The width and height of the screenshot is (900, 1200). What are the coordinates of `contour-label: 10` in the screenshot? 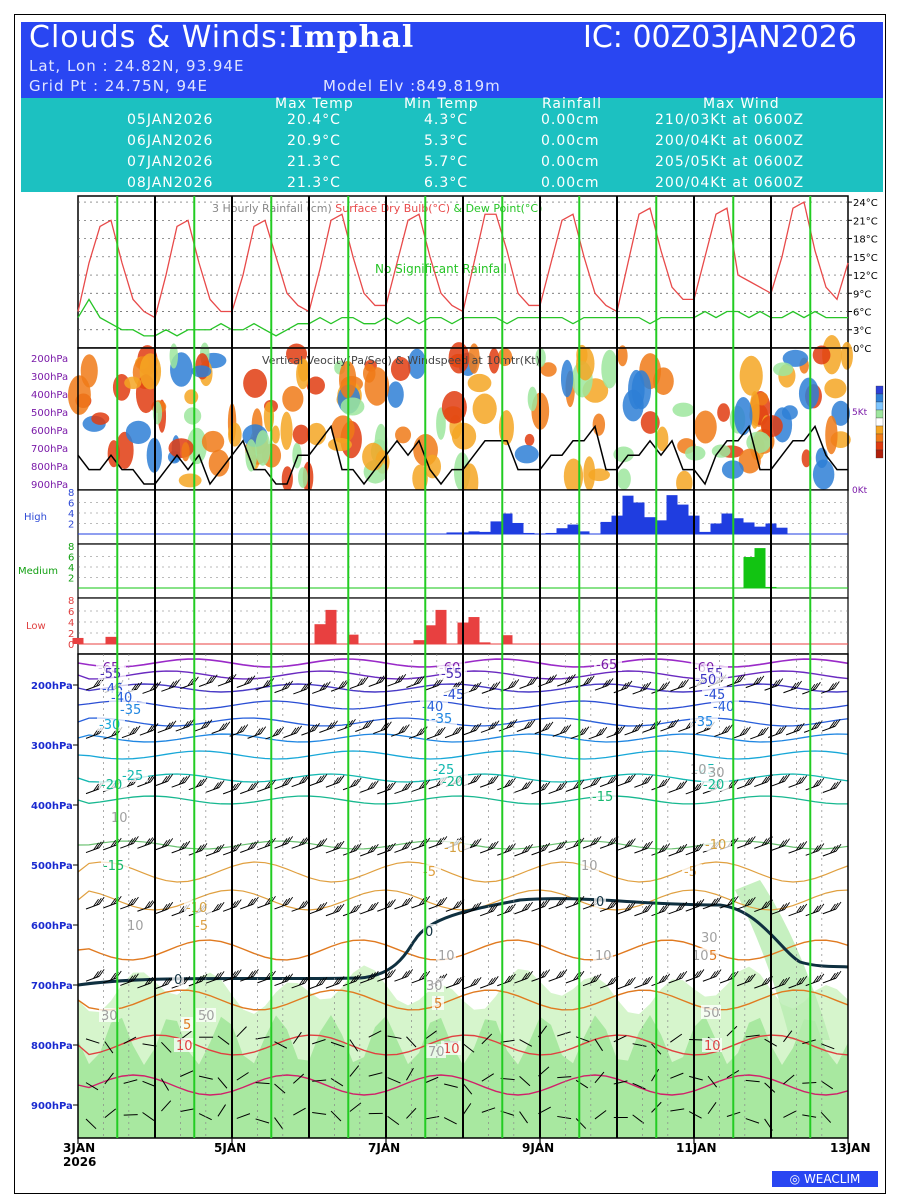 It's located at (451, 1049).